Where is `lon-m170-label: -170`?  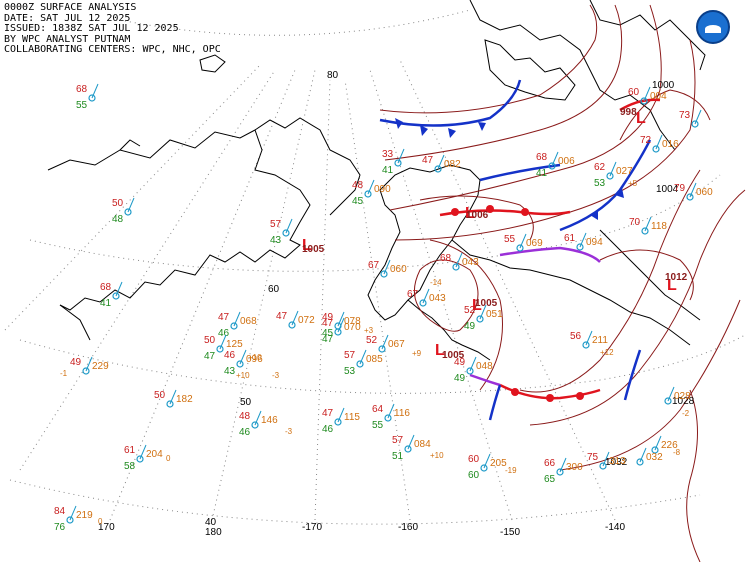 lon-m170-label: -170 is located at coordinates (312, 527).